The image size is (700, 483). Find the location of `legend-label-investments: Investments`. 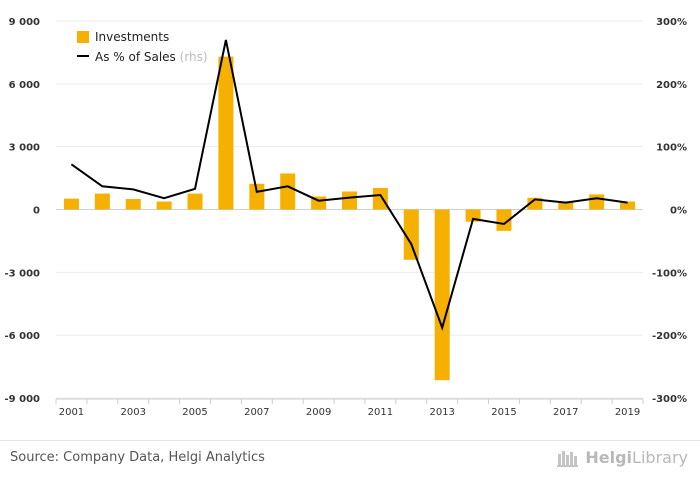

legend-label-investments: Investments is located at coordinates (132, 37).